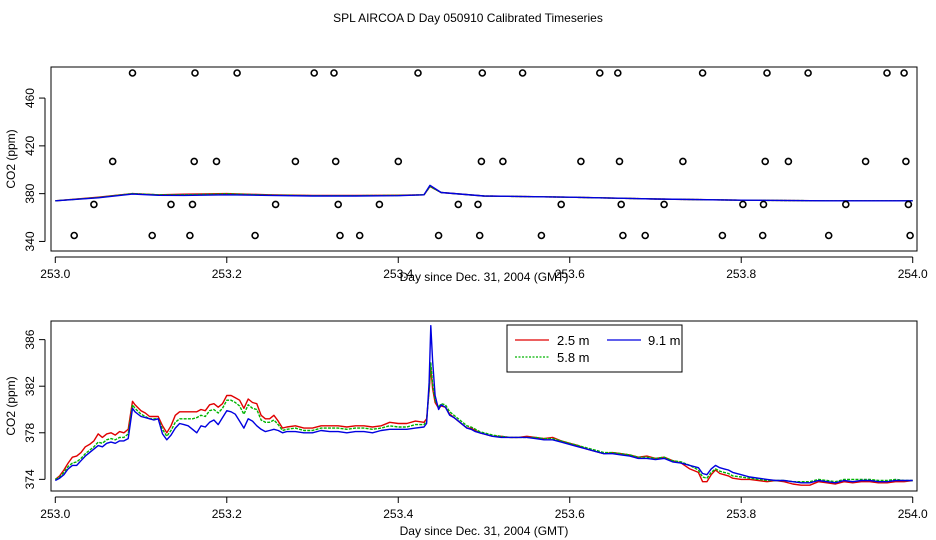 The width and height of the screenshot is (936, 540). Describe the element at coordinates (30, 98) in the screenshot. I see `top-y-tick-label: 460` at that location.